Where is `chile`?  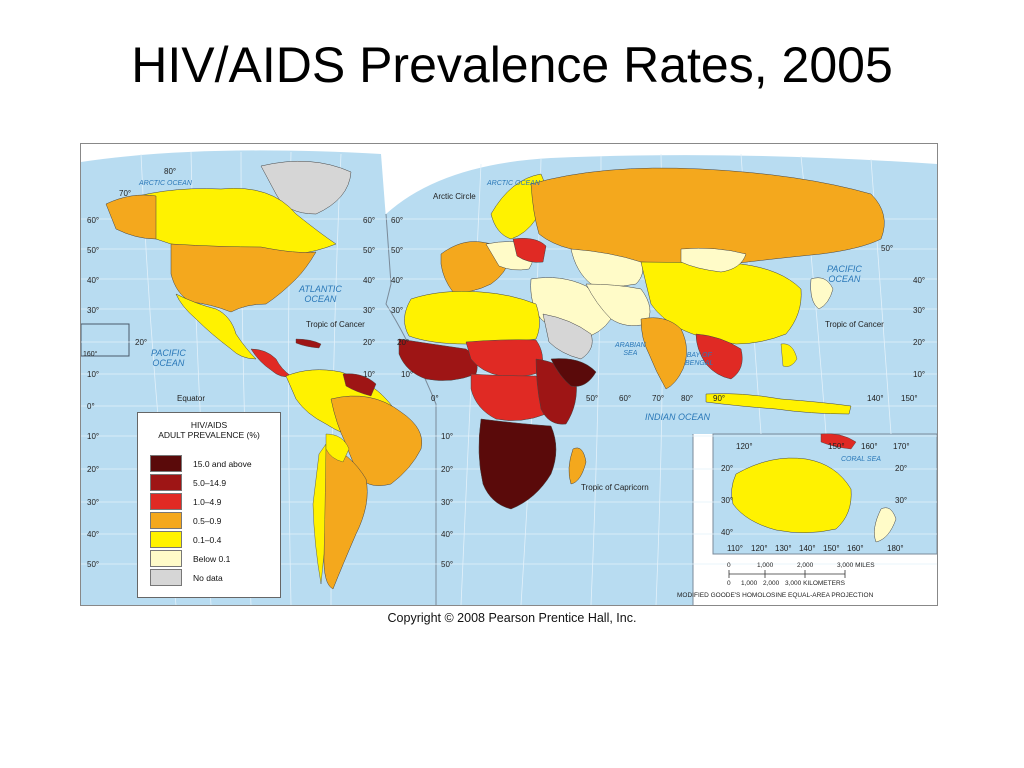 chile is located at coordinates (319, 514).